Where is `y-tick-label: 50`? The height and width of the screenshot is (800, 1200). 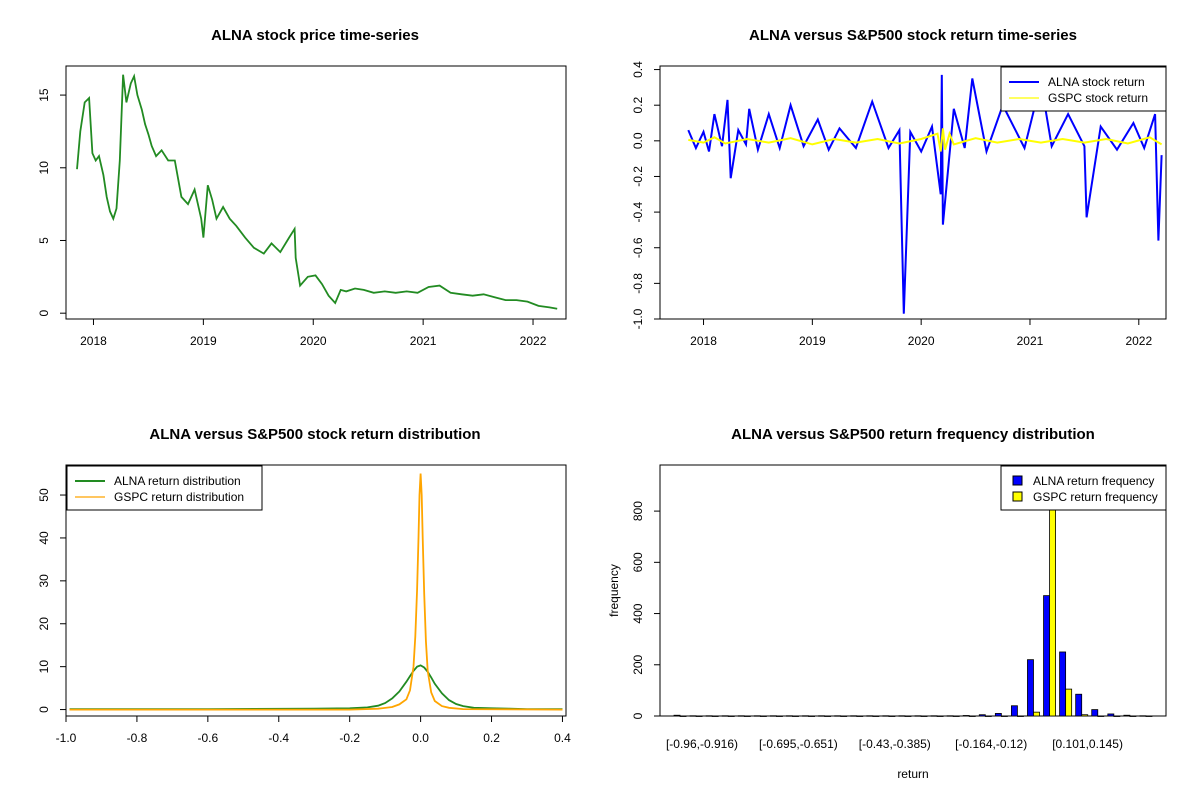
y-tick-label: 50 is located at coordinates (44, 495).